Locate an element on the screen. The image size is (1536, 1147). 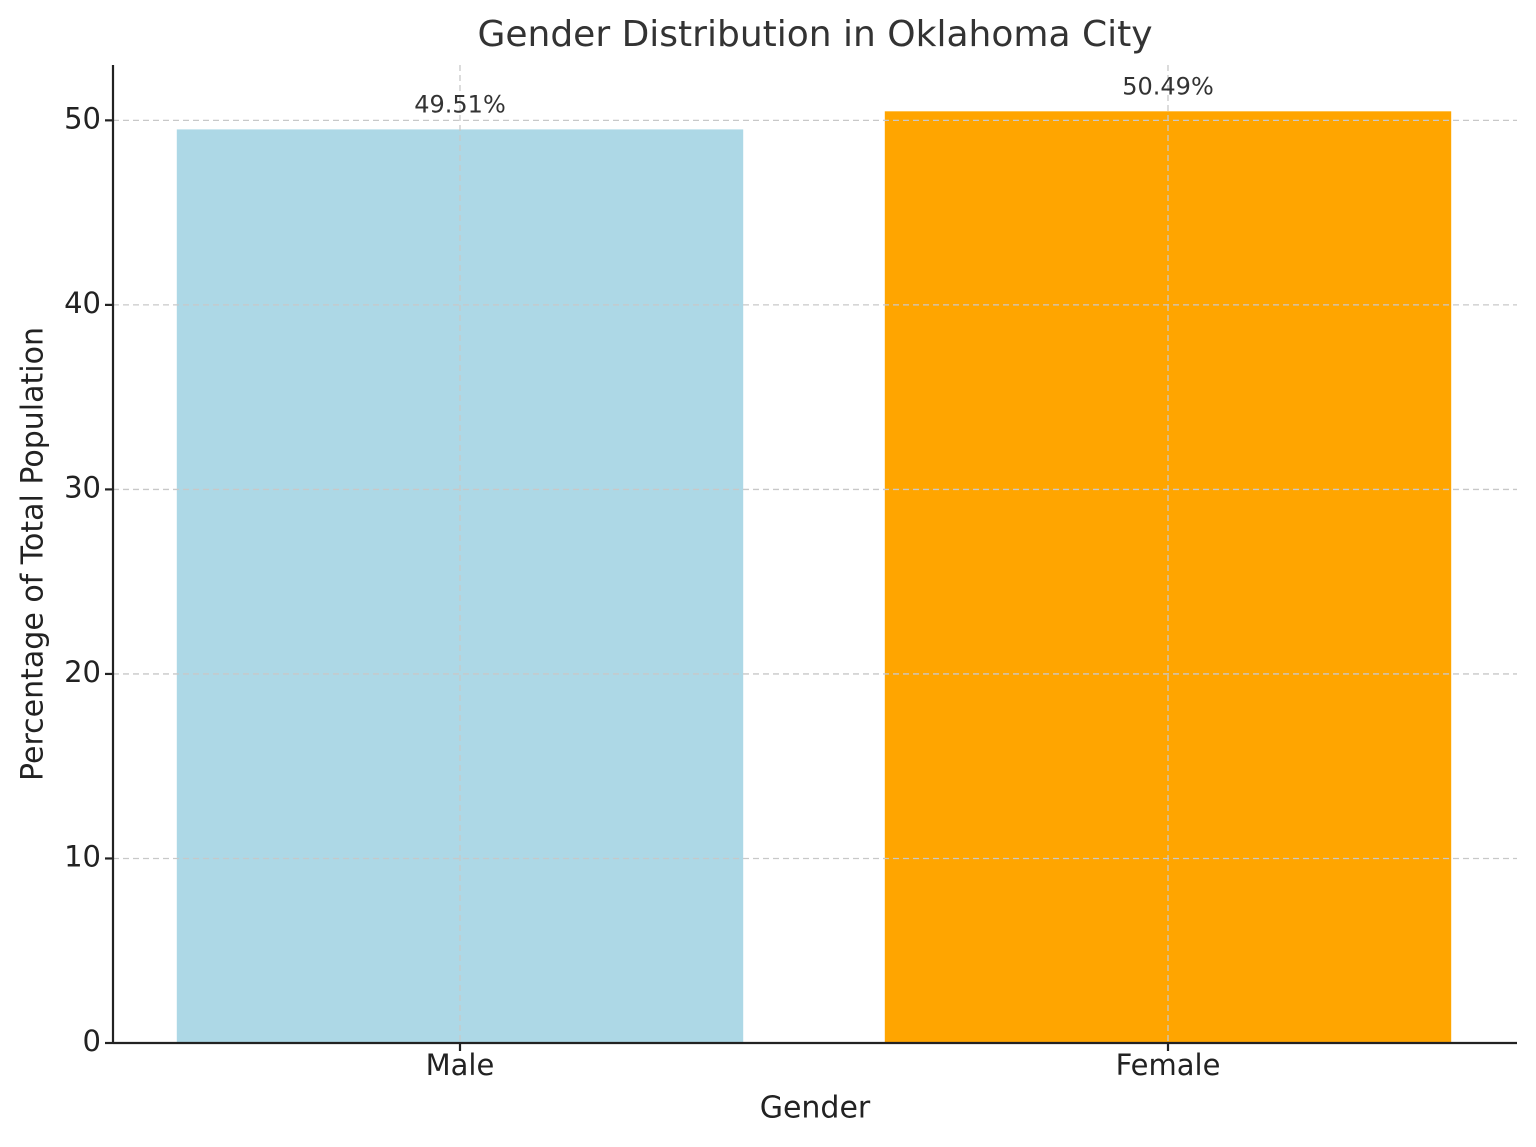
x-tick-label: Male is located at coordinates (460, 1065).